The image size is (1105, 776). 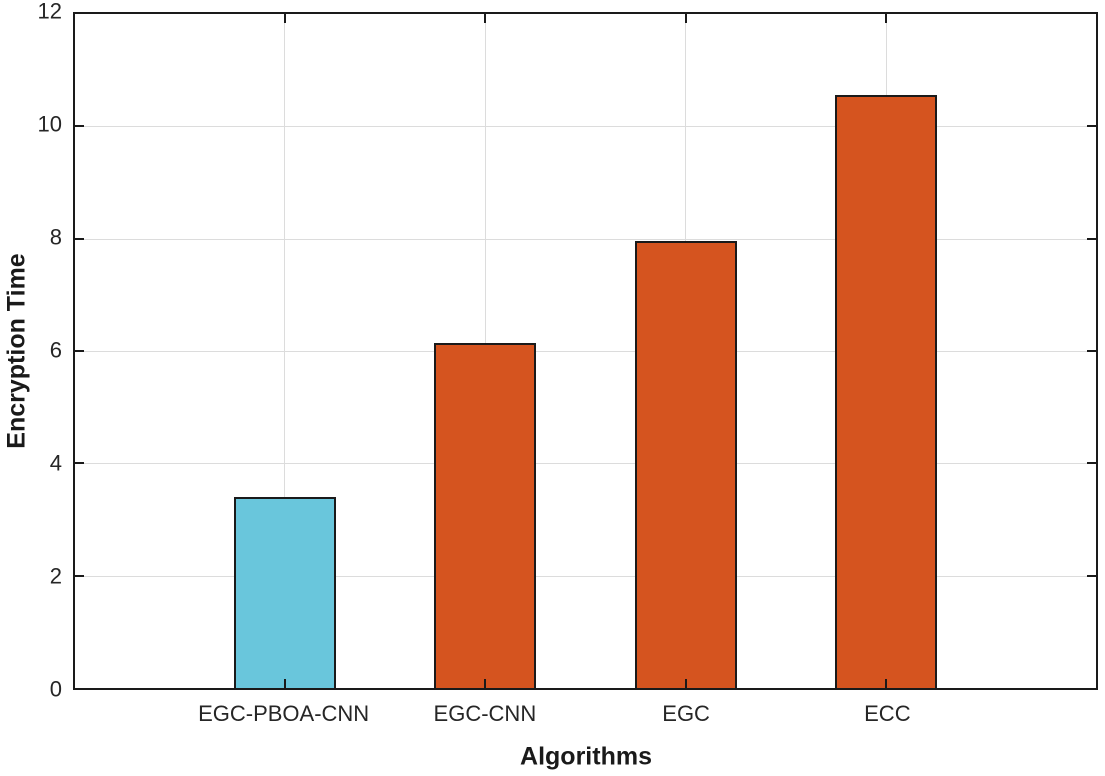 What do you see at coordinates (55, 576) in the screenshot?
I see `y-tick-label: 2` at bounding box center [55, 576].